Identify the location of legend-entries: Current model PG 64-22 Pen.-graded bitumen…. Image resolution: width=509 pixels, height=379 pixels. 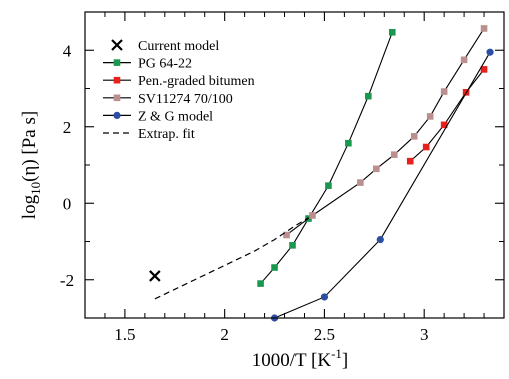
(179, 90).